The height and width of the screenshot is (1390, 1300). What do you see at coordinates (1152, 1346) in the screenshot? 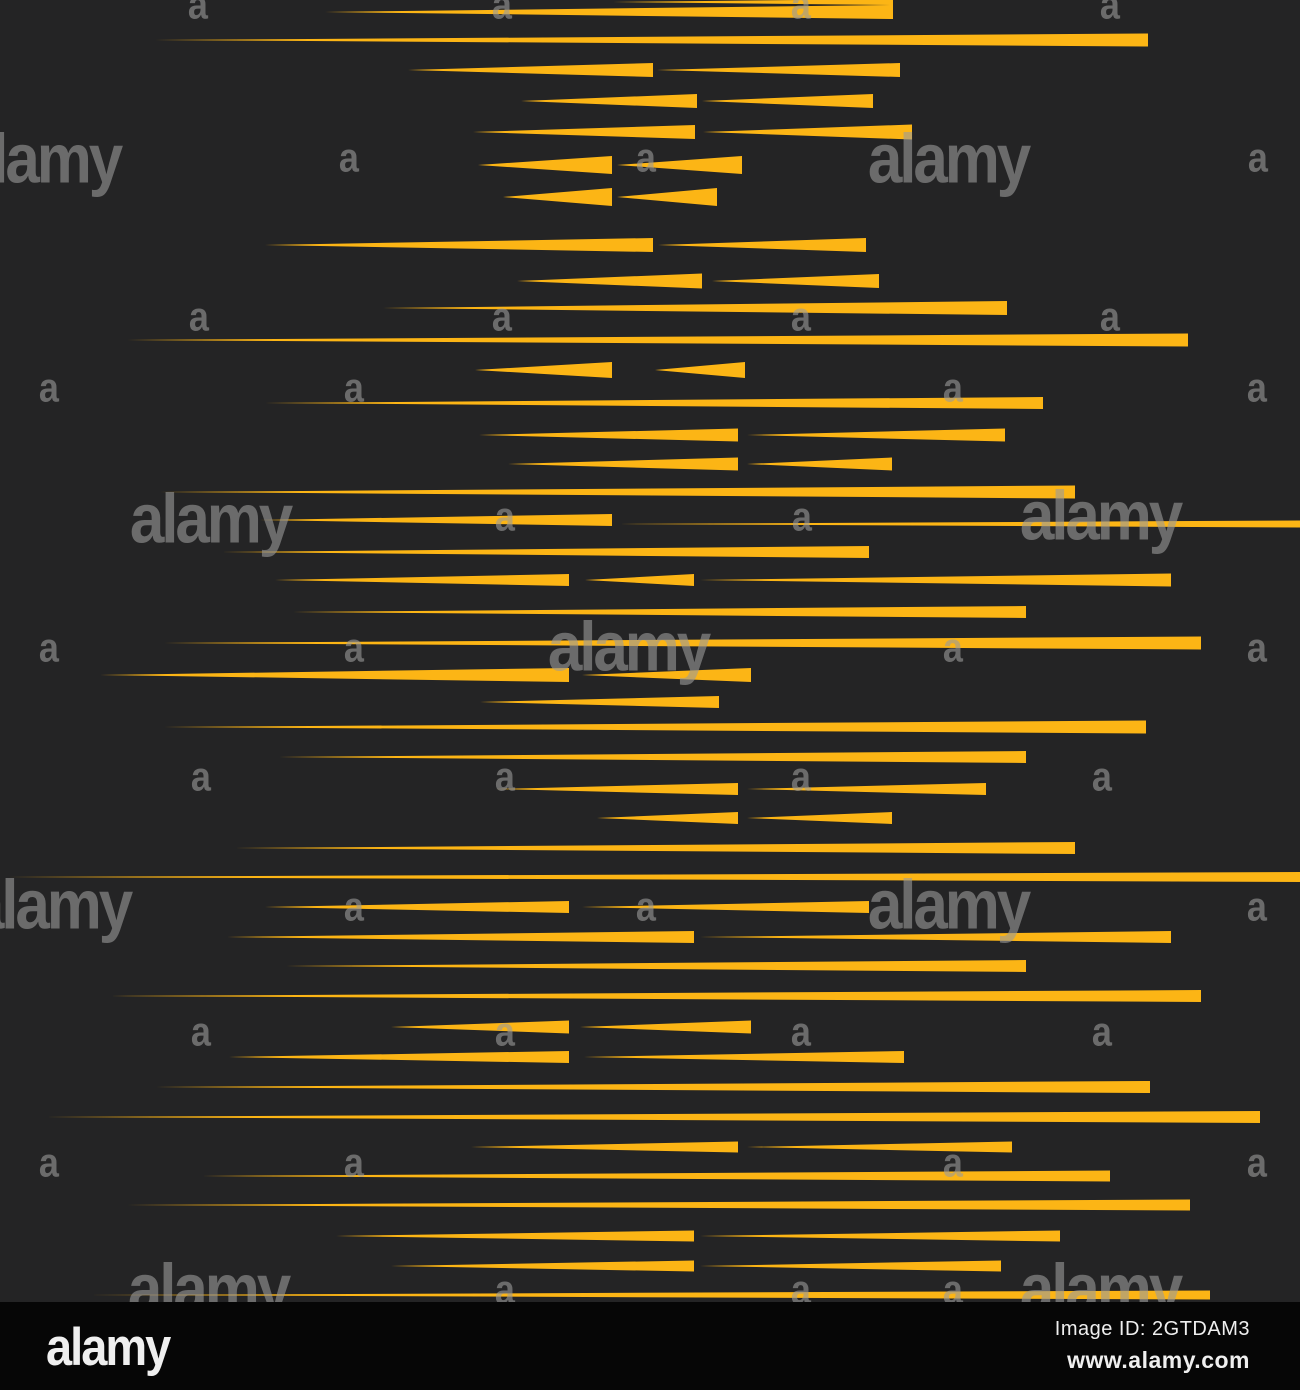
I see `footer-meta: Image ID: 2GTDAM3 www.alamy.com` at bounding box center [1152, 1346].